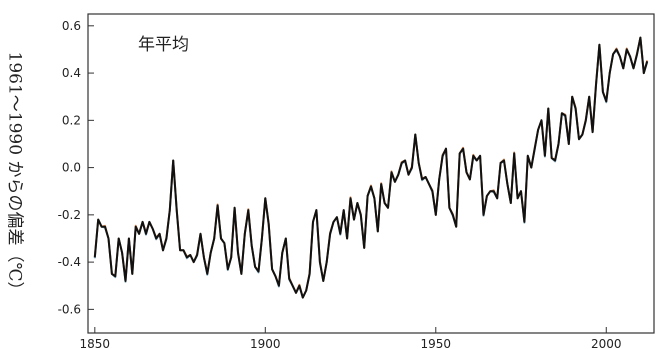  What do you see at coordinates (436, 343) in the screenshot?
I see `x-tick-label: 1950` at bounding box center [436, 343].